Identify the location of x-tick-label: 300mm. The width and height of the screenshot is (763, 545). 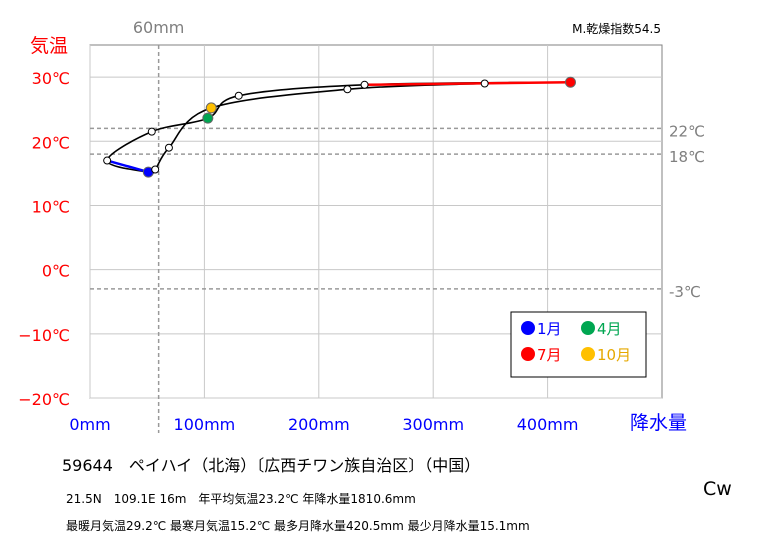
(433, 424).